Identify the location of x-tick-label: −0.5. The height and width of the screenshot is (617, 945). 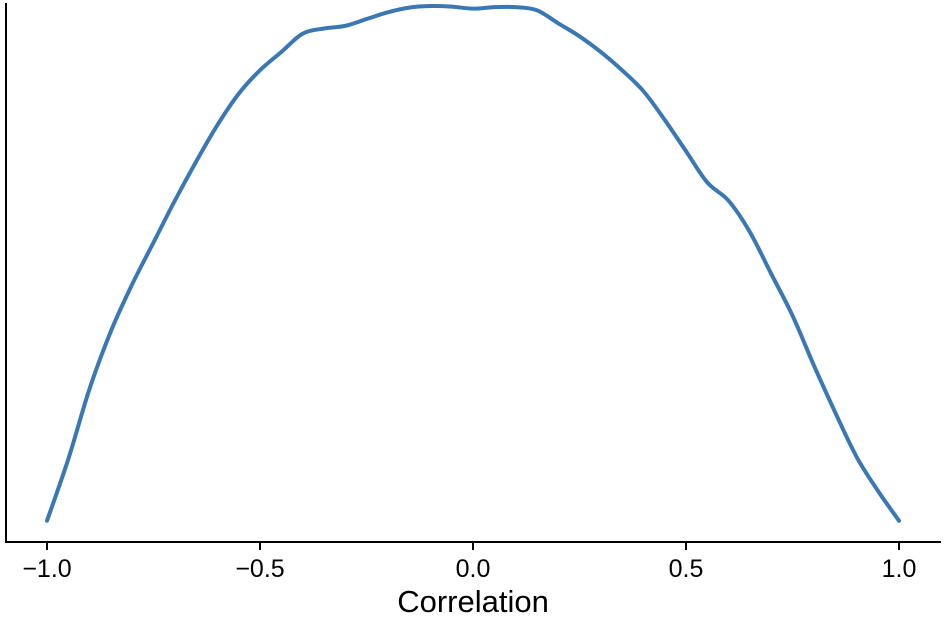
(259, 569).